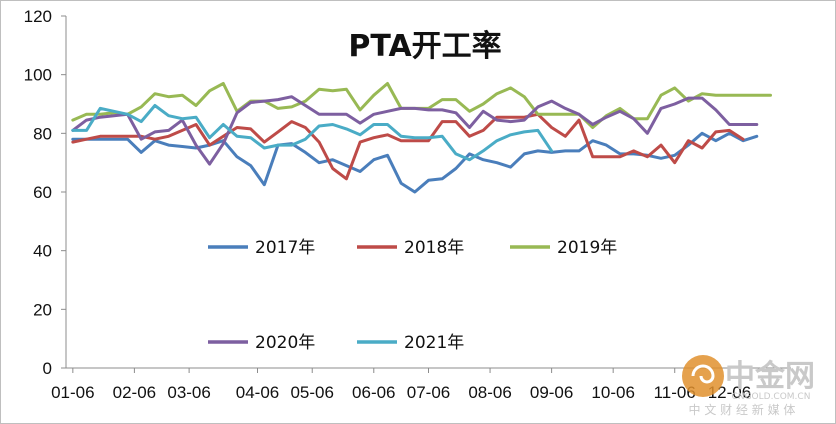  Describe the element at coordinates (311, 392) in the screenshot. I see `x-tick-label: 05-06` at that location.